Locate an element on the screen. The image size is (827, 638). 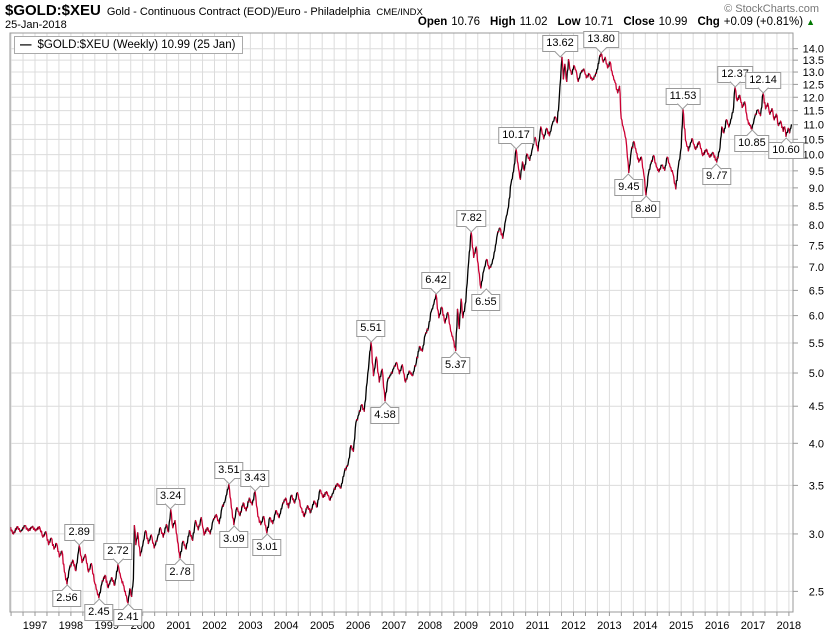
quote-item: Low 10.71 is located at coordinates (586, 22).